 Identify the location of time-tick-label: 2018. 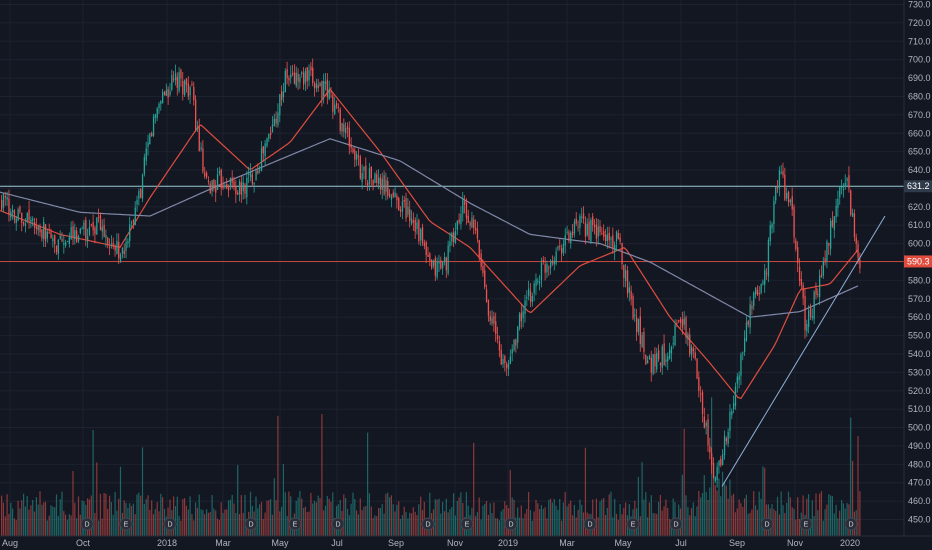
(167, 543).